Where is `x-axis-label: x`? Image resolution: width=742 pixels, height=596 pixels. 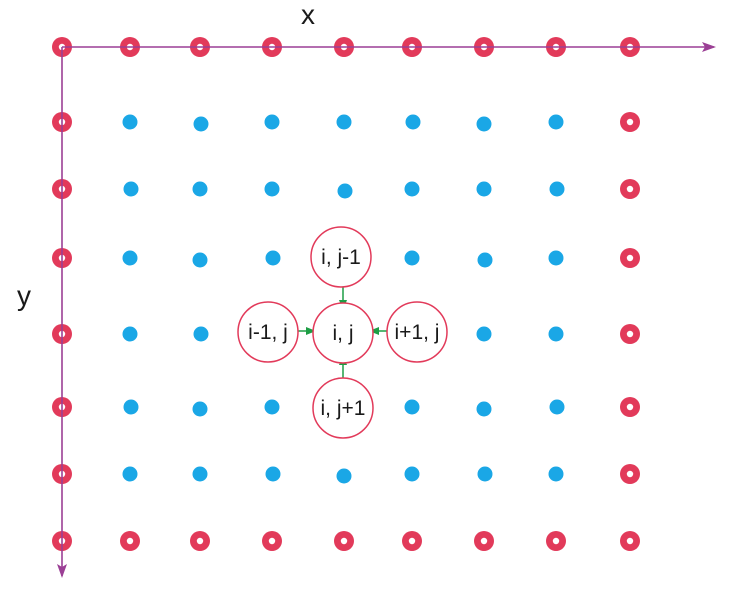 x-axis-label: x is located at coordinates (308, 15).